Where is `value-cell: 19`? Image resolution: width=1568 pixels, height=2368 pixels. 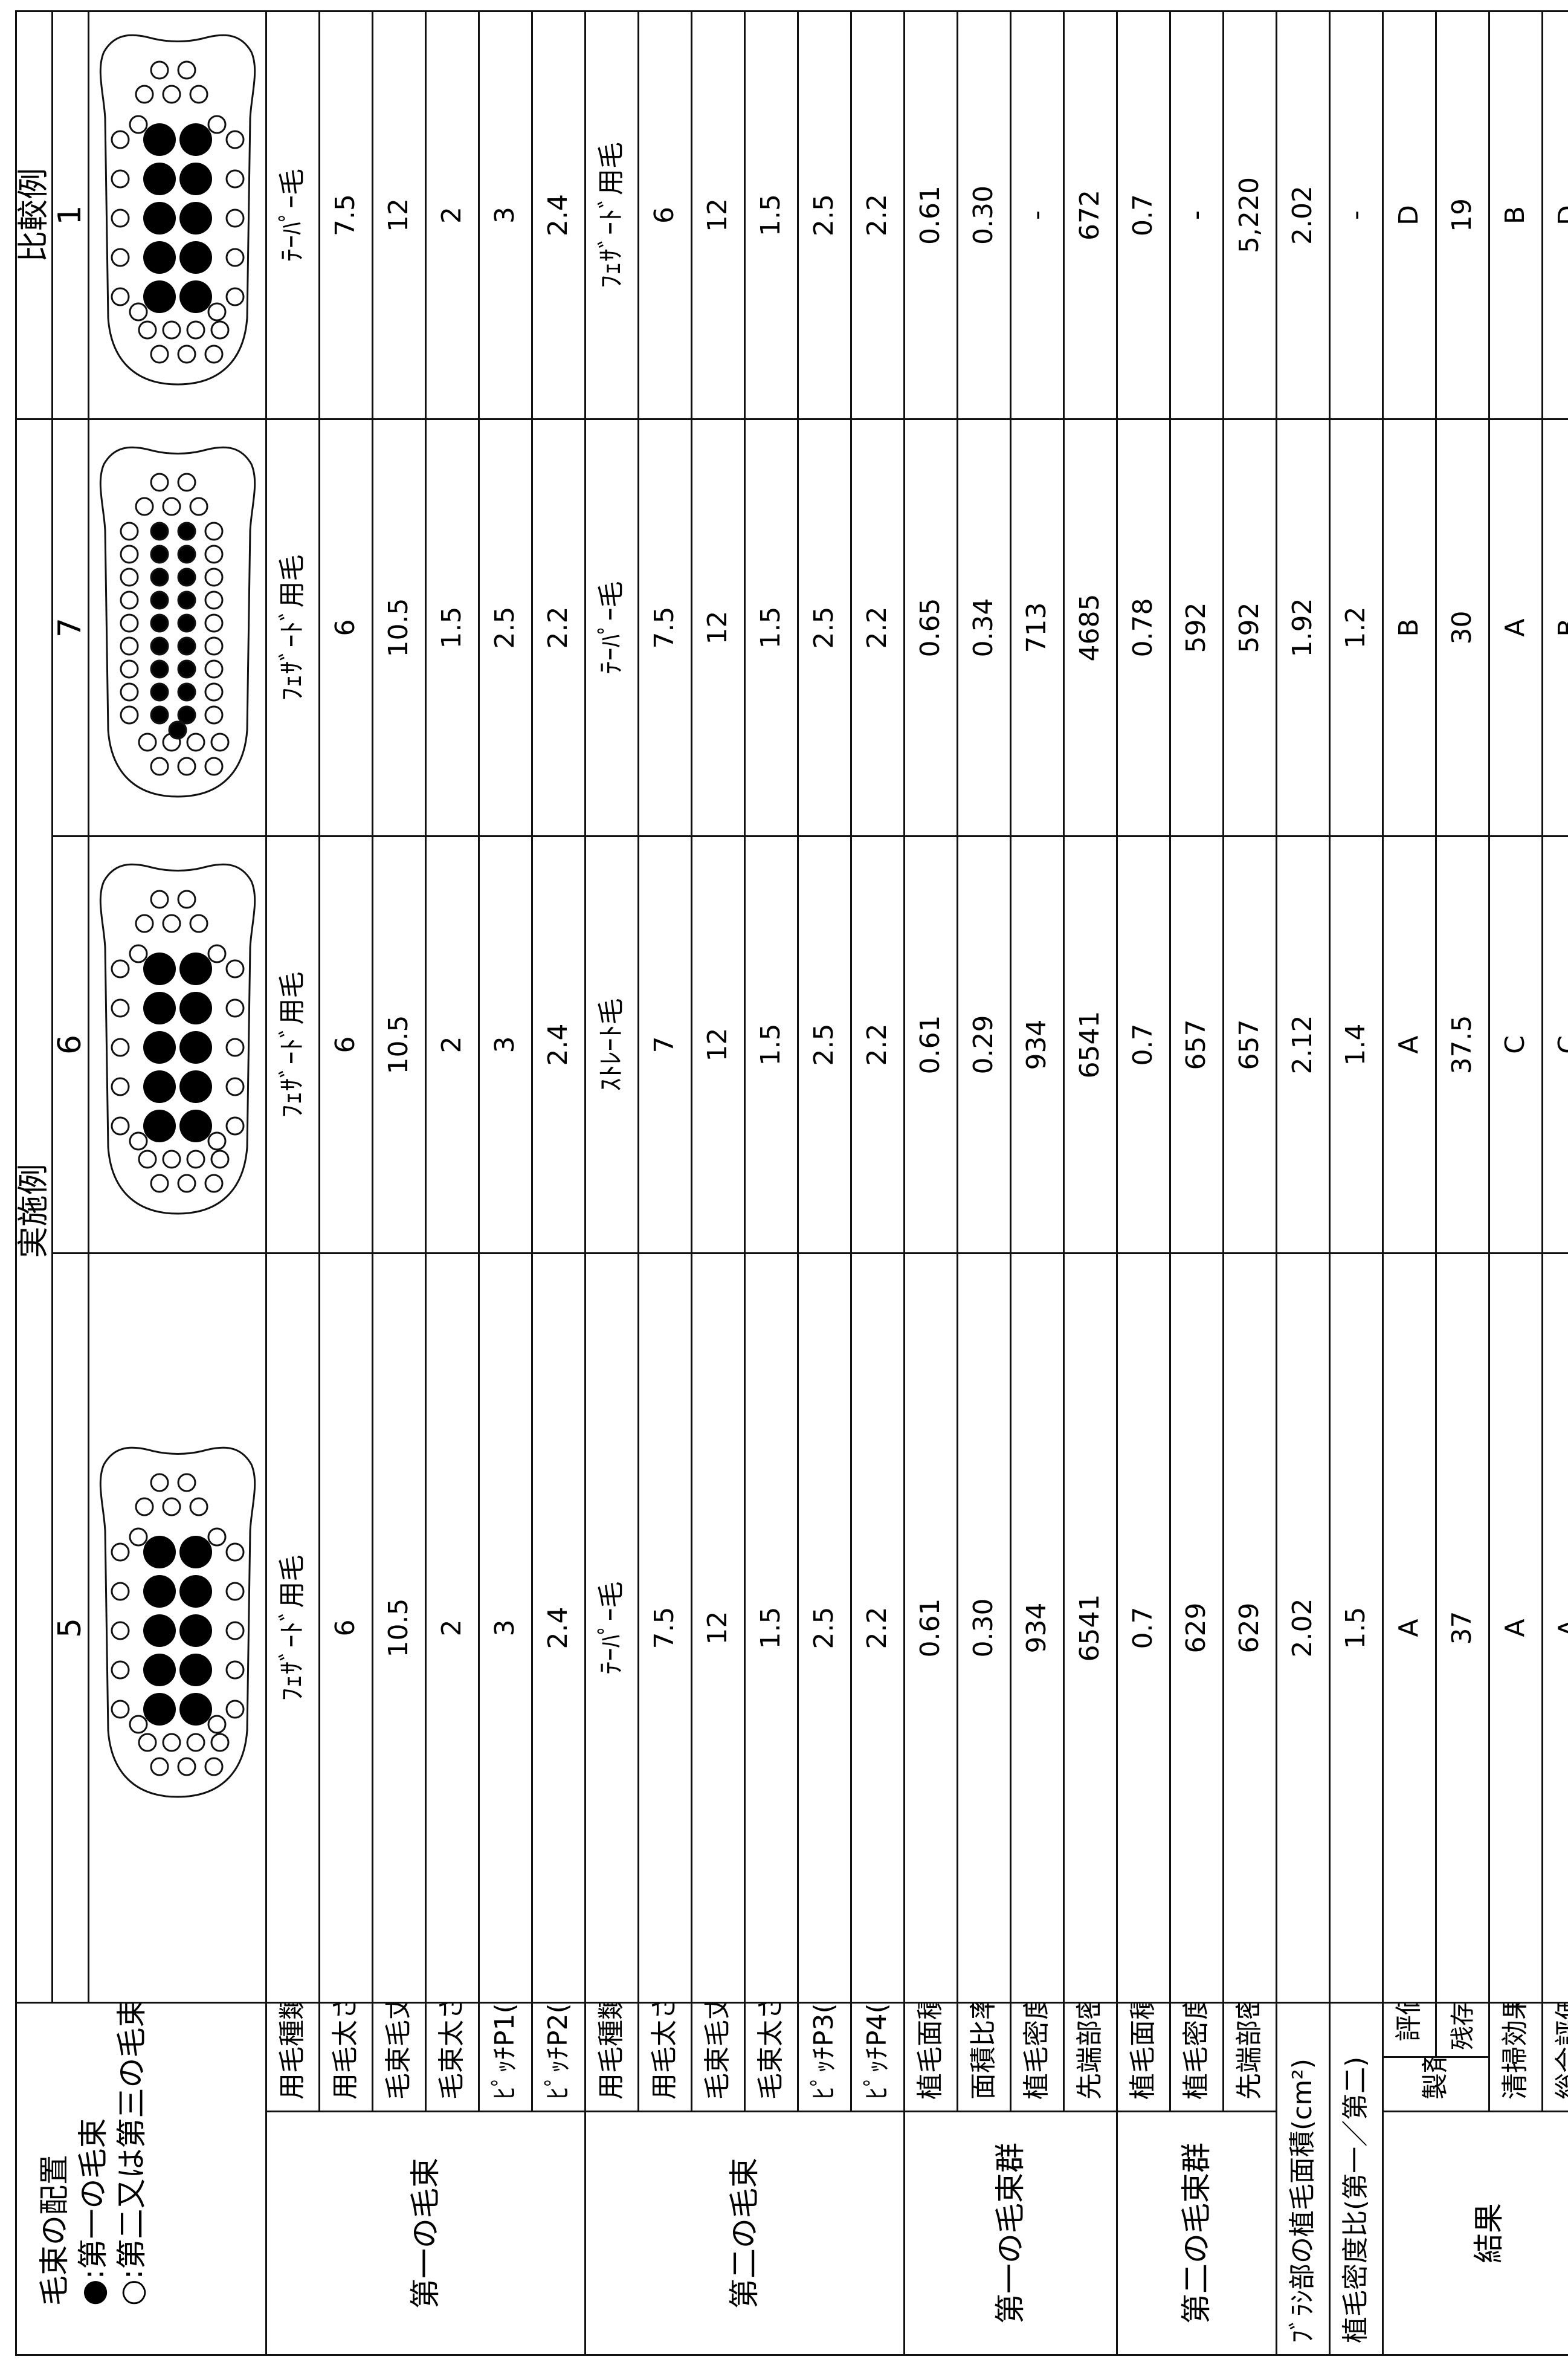 value-cell: 19 is located at coordinates (1462, 215).